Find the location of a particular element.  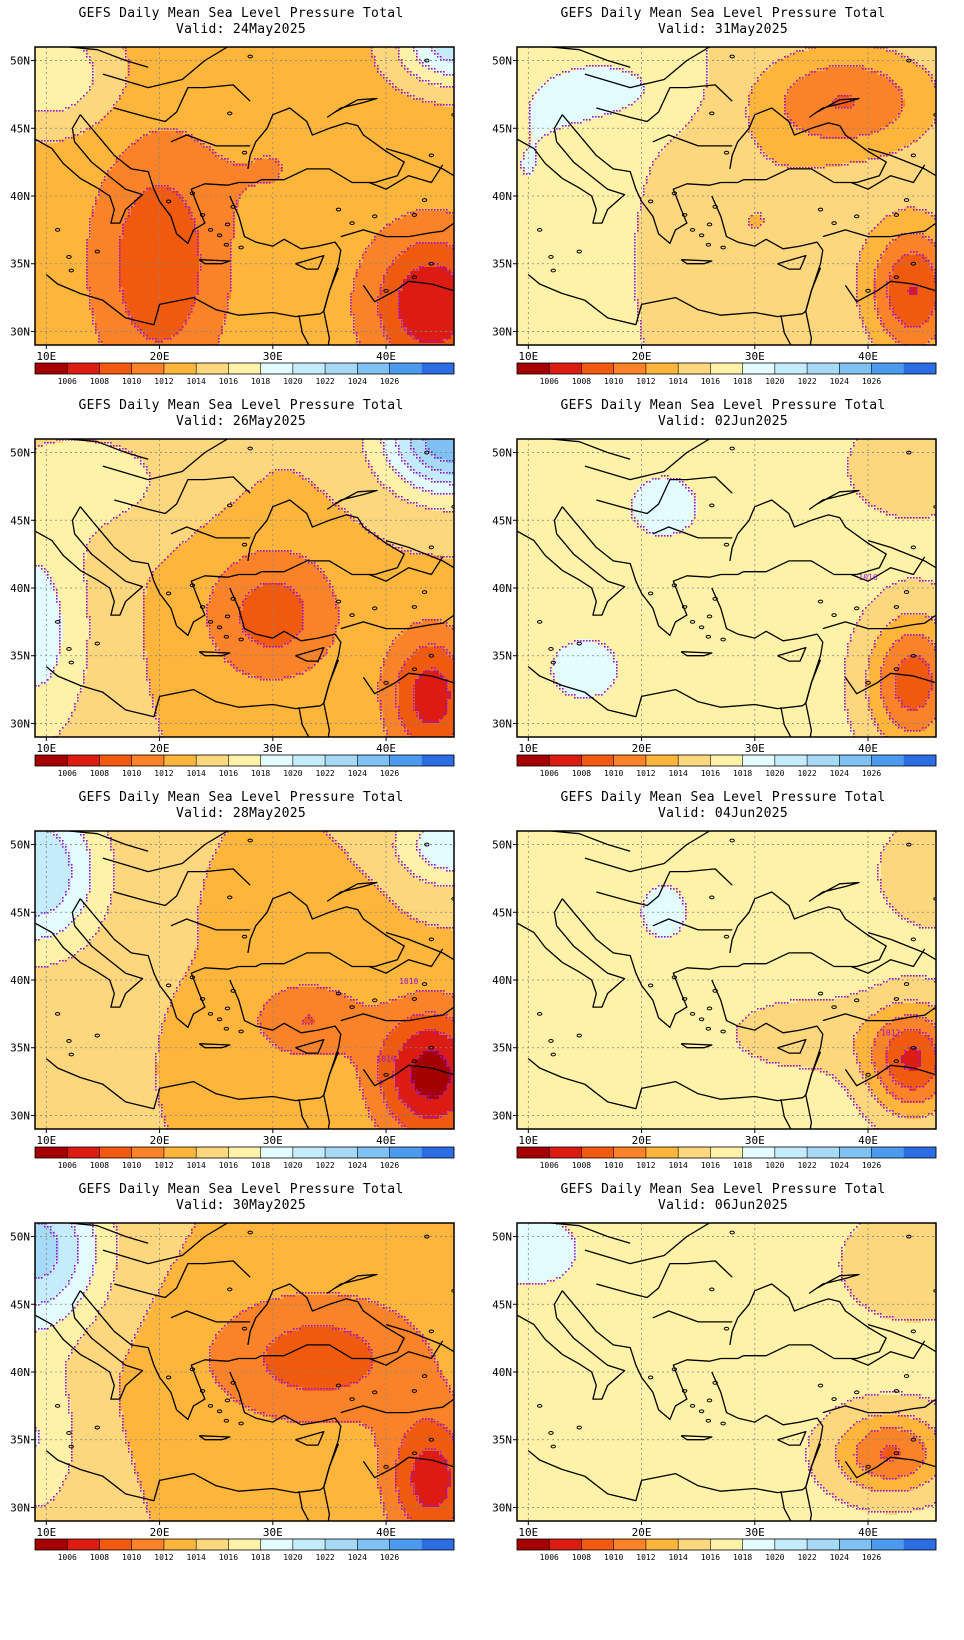

pressure-field is located at coordinates (245, 197).